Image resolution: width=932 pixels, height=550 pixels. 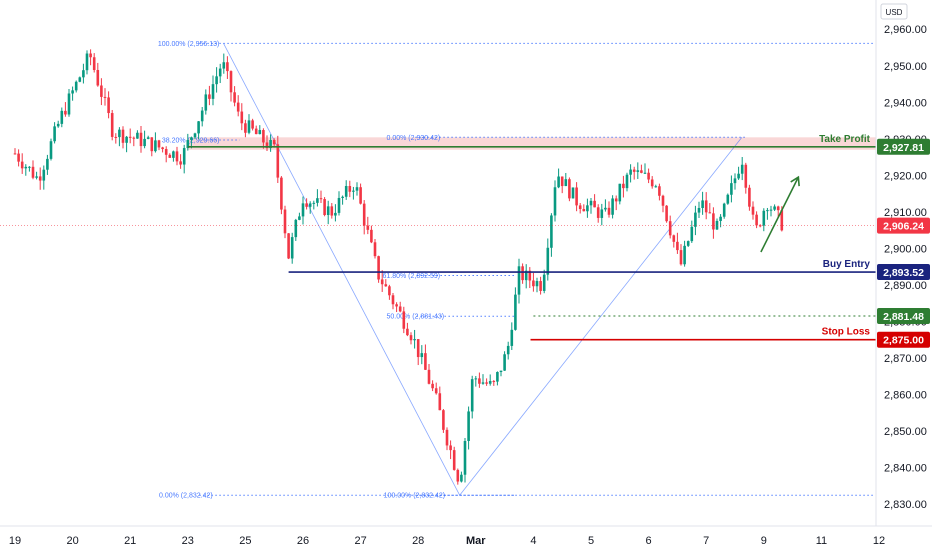 I want to click on level-price-badge-label: 2,927.81, so click(x=903, y=148).